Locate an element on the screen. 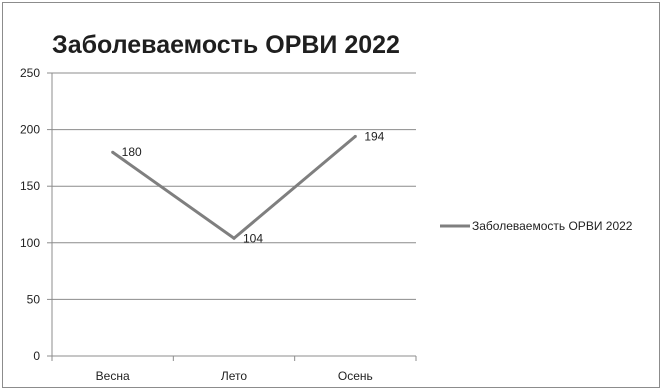 This screenshot has width=664, height=392. y-tick-label: 50 is located at coordinates (34, 299).